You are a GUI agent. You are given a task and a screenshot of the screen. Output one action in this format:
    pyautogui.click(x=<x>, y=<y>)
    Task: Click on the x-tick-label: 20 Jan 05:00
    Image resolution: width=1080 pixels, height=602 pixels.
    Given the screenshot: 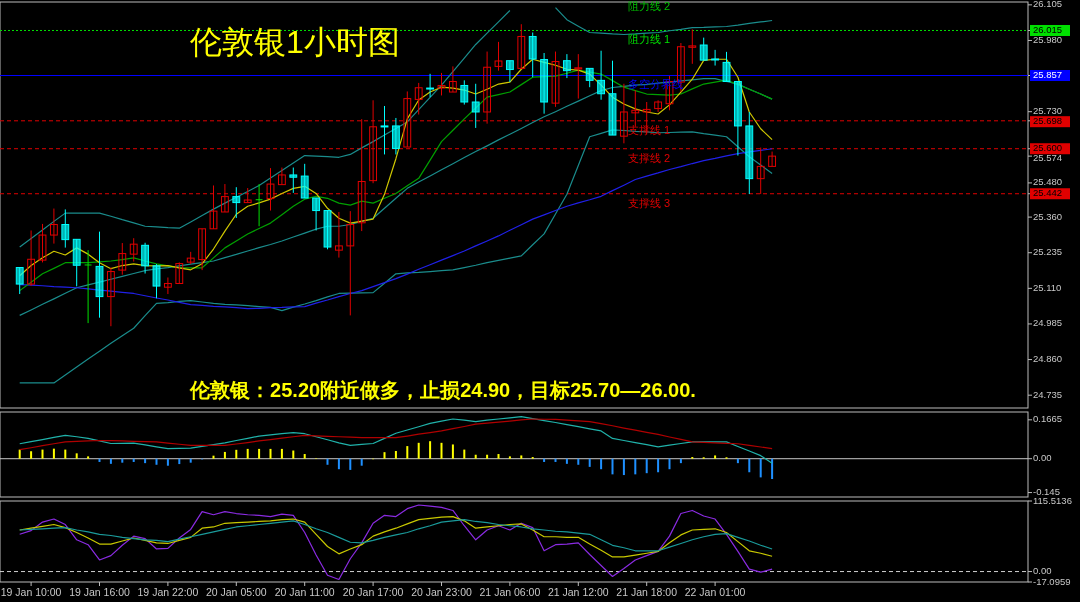 What is the action you would take?
    pyautogui.click(x=236, y=591)
    